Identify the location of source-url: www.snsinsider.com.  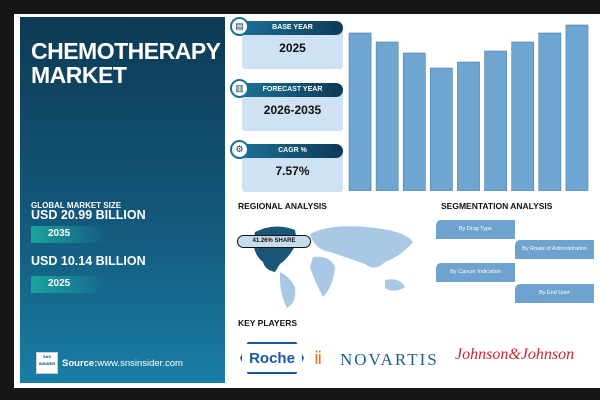
(140, 363).